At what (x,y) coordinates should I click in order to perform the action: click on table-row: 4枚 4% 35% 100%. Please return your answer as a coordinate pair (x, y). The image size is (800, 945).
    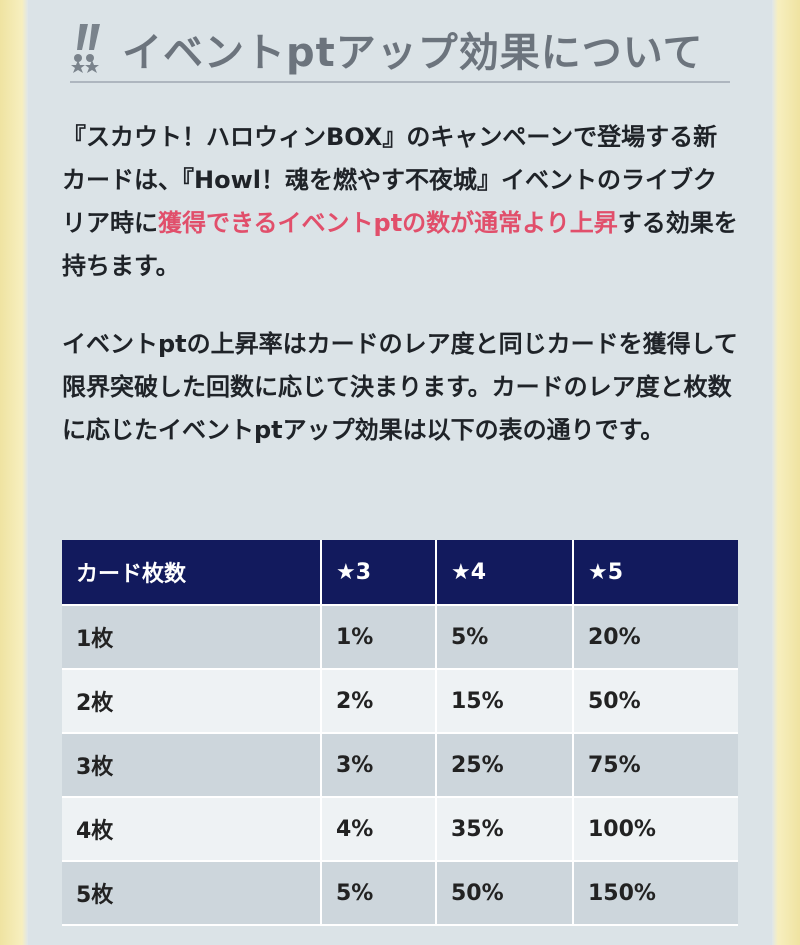
    Looking at the image, I should click on (400, 830).